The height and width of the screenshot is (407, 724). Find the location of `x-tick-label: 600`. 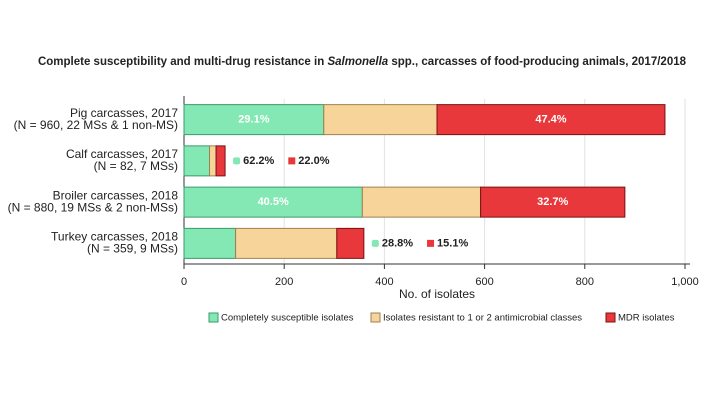

x-tick-label: 600 is located at coordinates (484, 282).